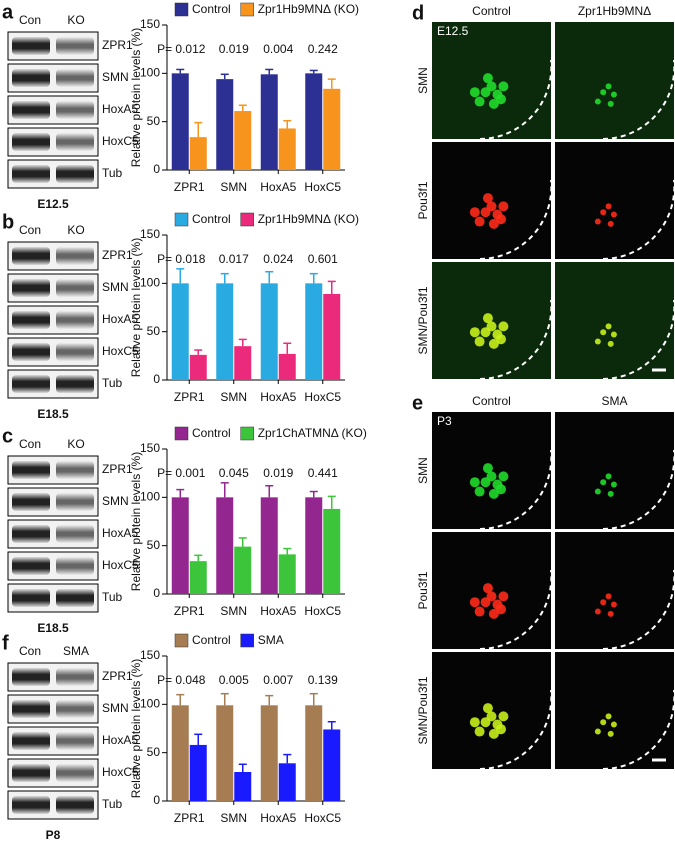 This screenshot has width=675, height=846. Describe the element at coordinates (417, 403) in the screenshot. I see `panel-label: e` at that location.